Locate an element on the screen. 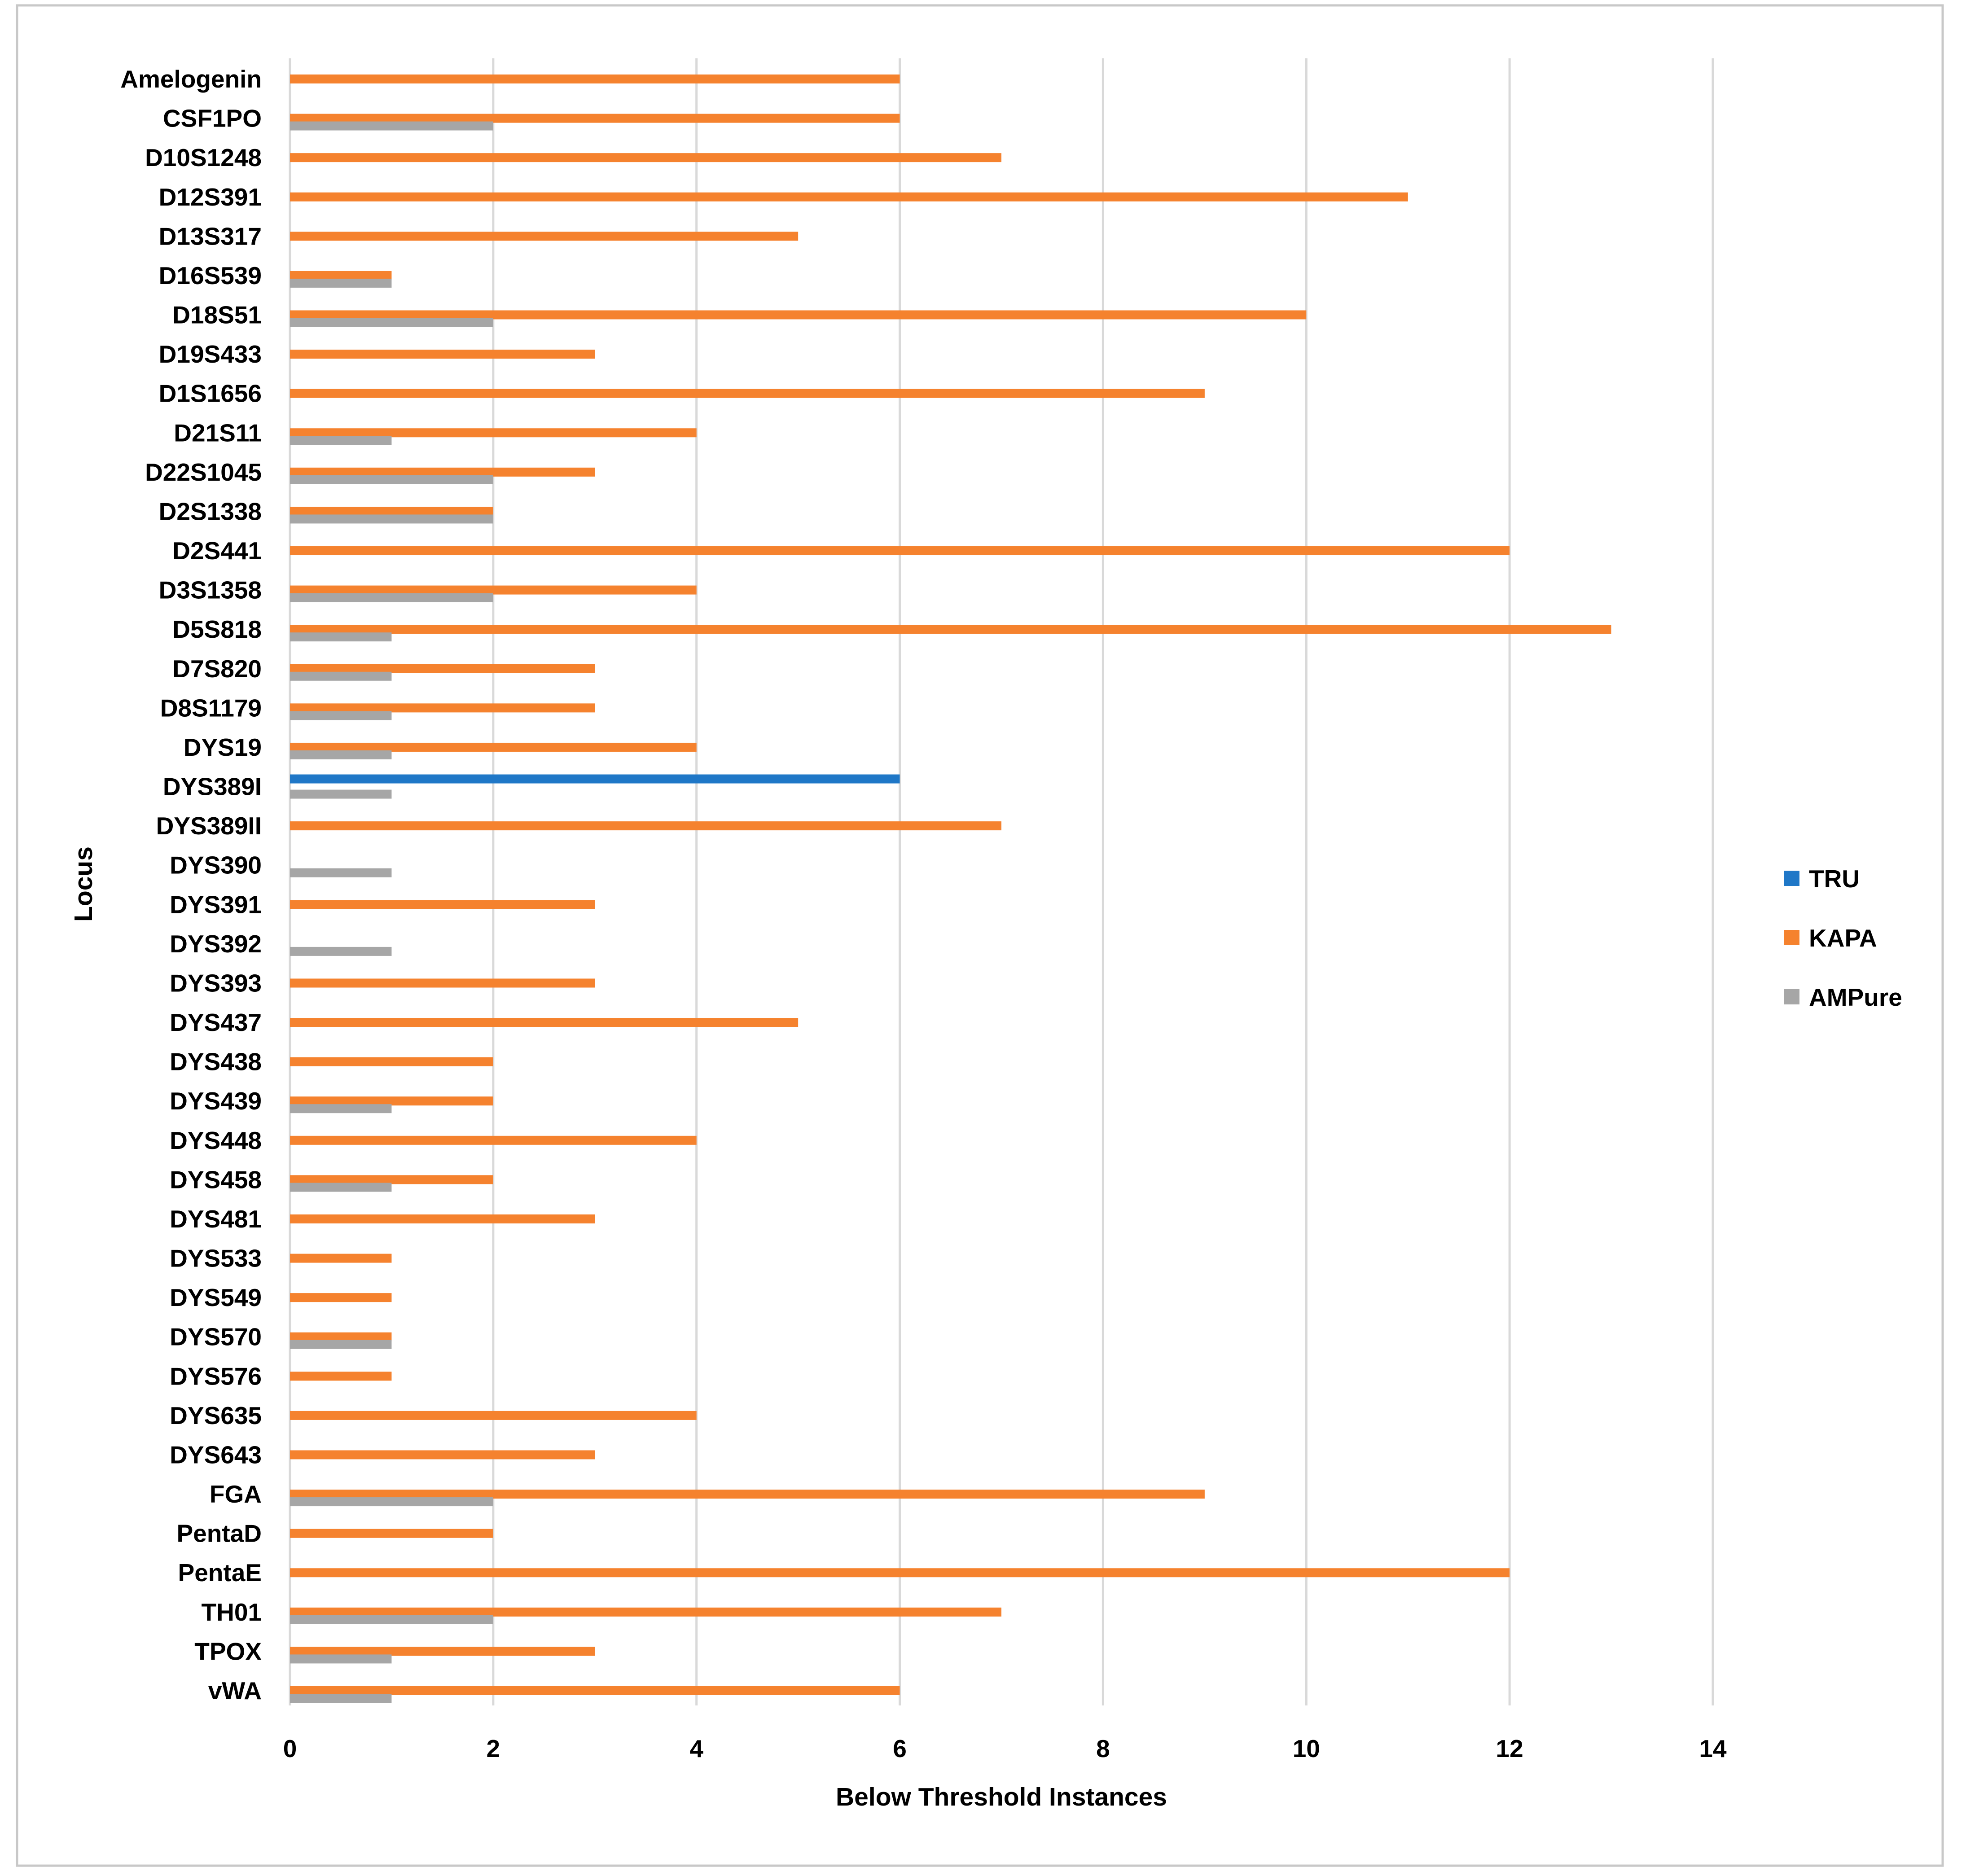 Image resolution: width=1966 pixels, height=1876 pixels. legend-swatch-tru is located at coordinates (1791, 878).